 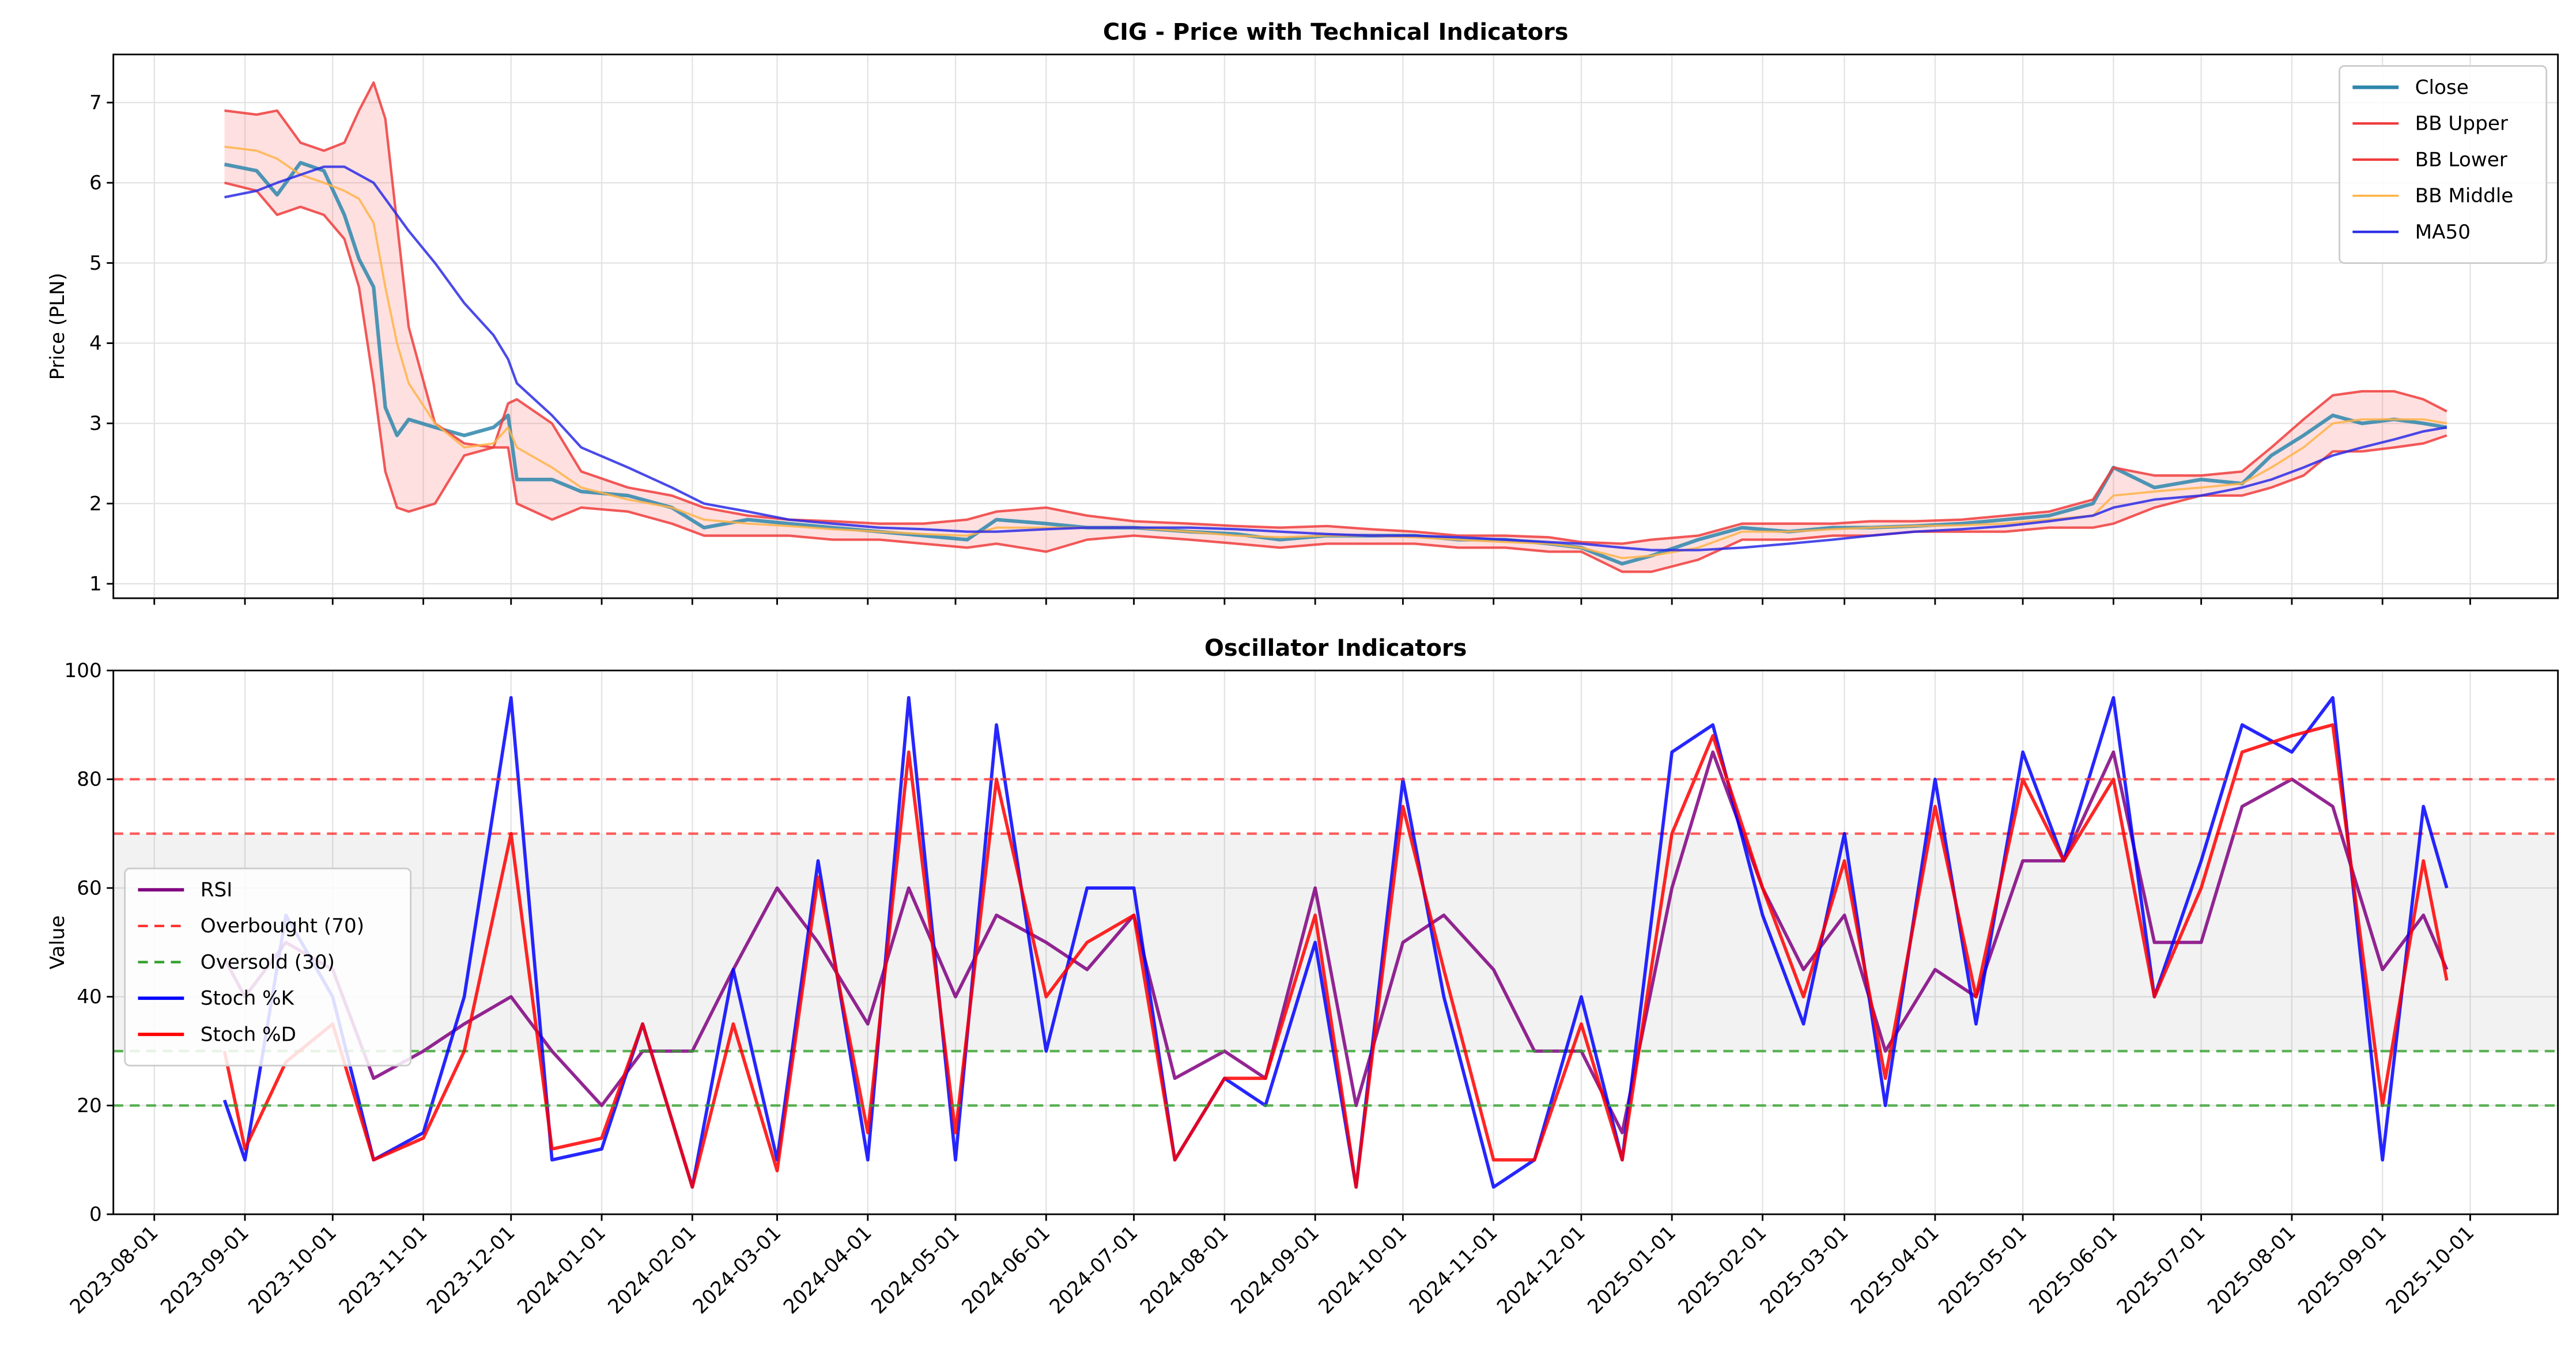 What do you see at coordinates (2442, 87) in the screenshot?
I see `legend-label: Close` at bounding box center [2442, 87].